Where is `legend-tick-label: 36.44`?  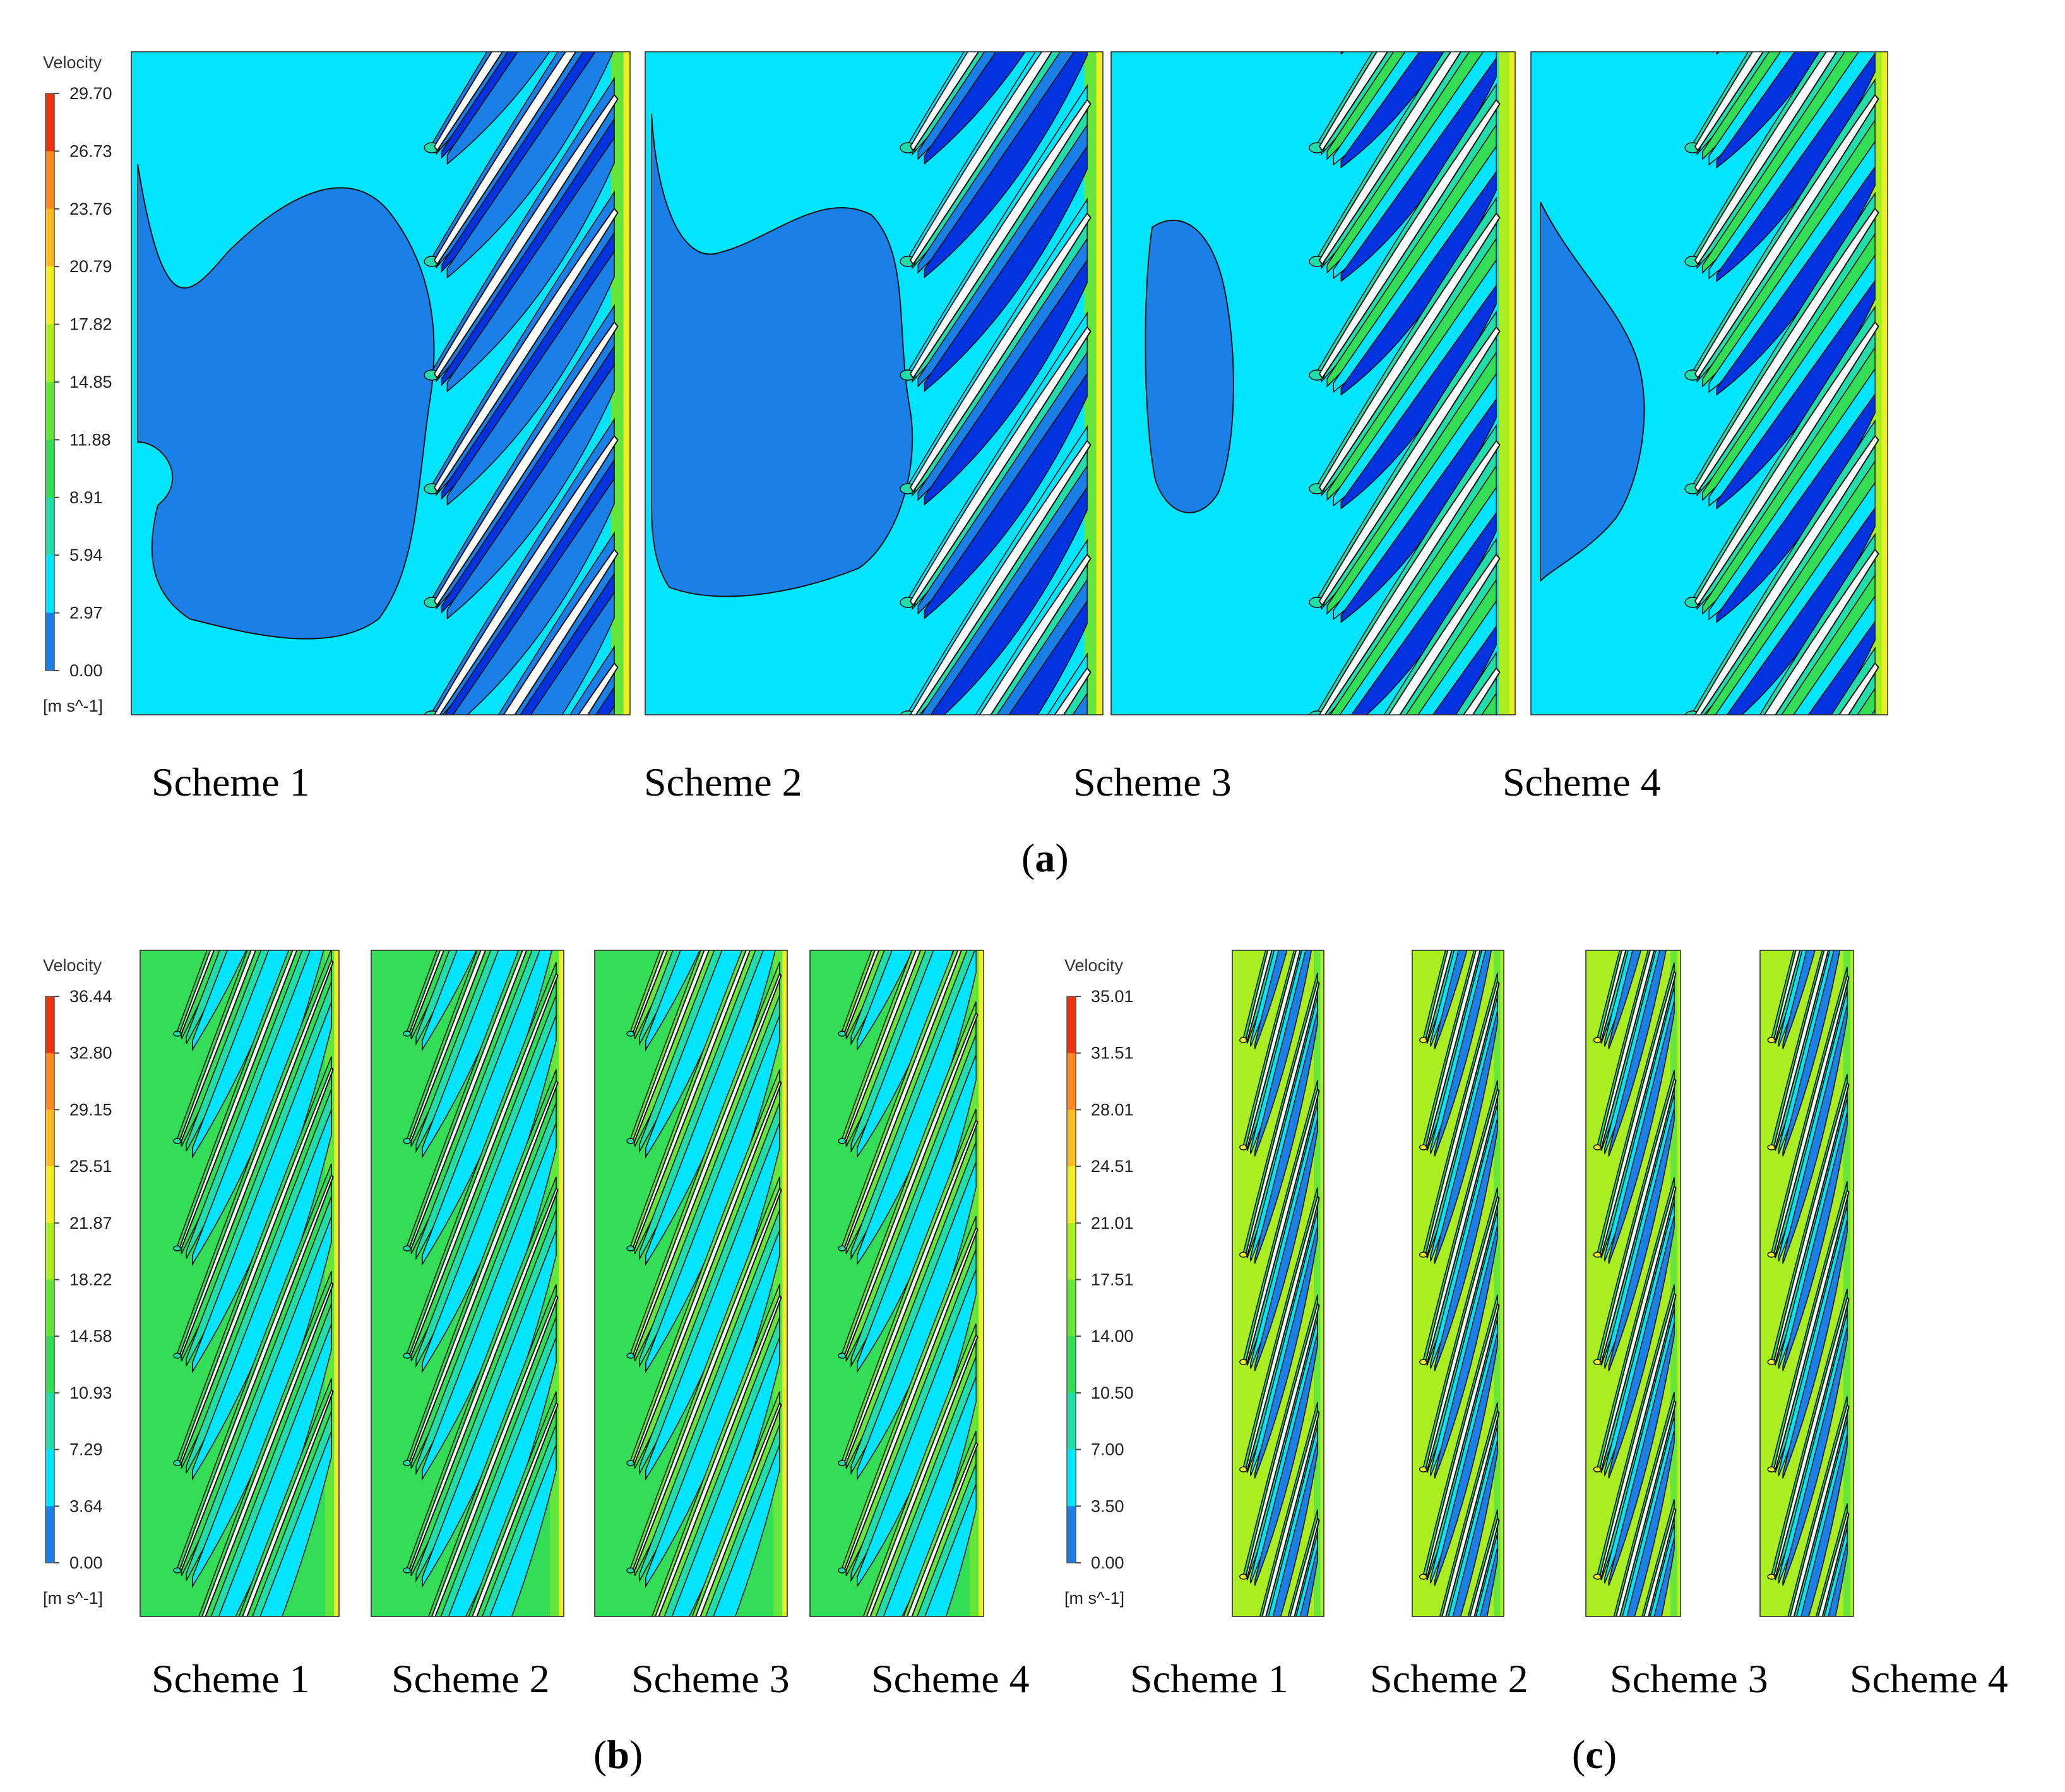 legend-tick-label: 36.44 is located at coordinates (91, 996).